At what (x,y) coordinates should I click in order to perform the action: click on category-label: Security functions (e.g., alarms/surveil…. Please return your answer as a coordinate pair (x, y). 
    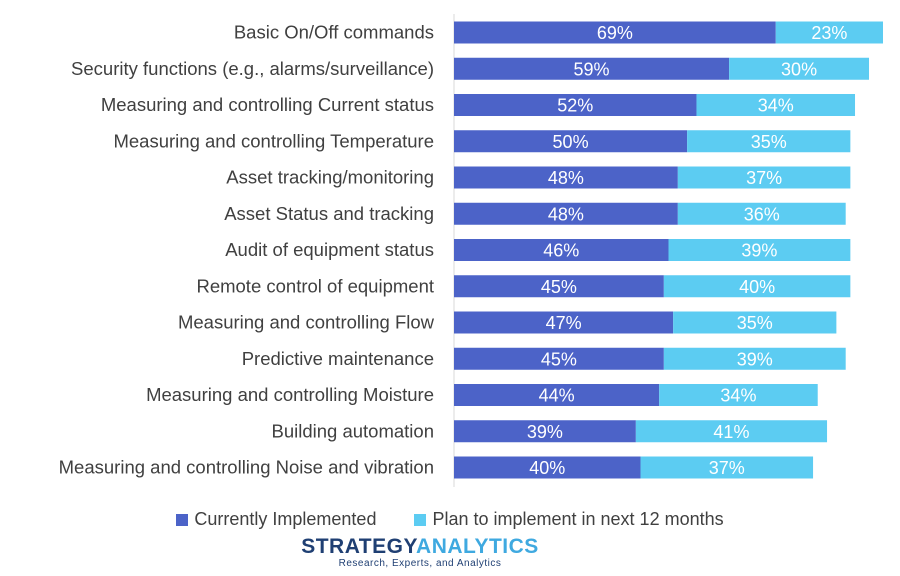
    Looking at the image, I should click on (252, 68).